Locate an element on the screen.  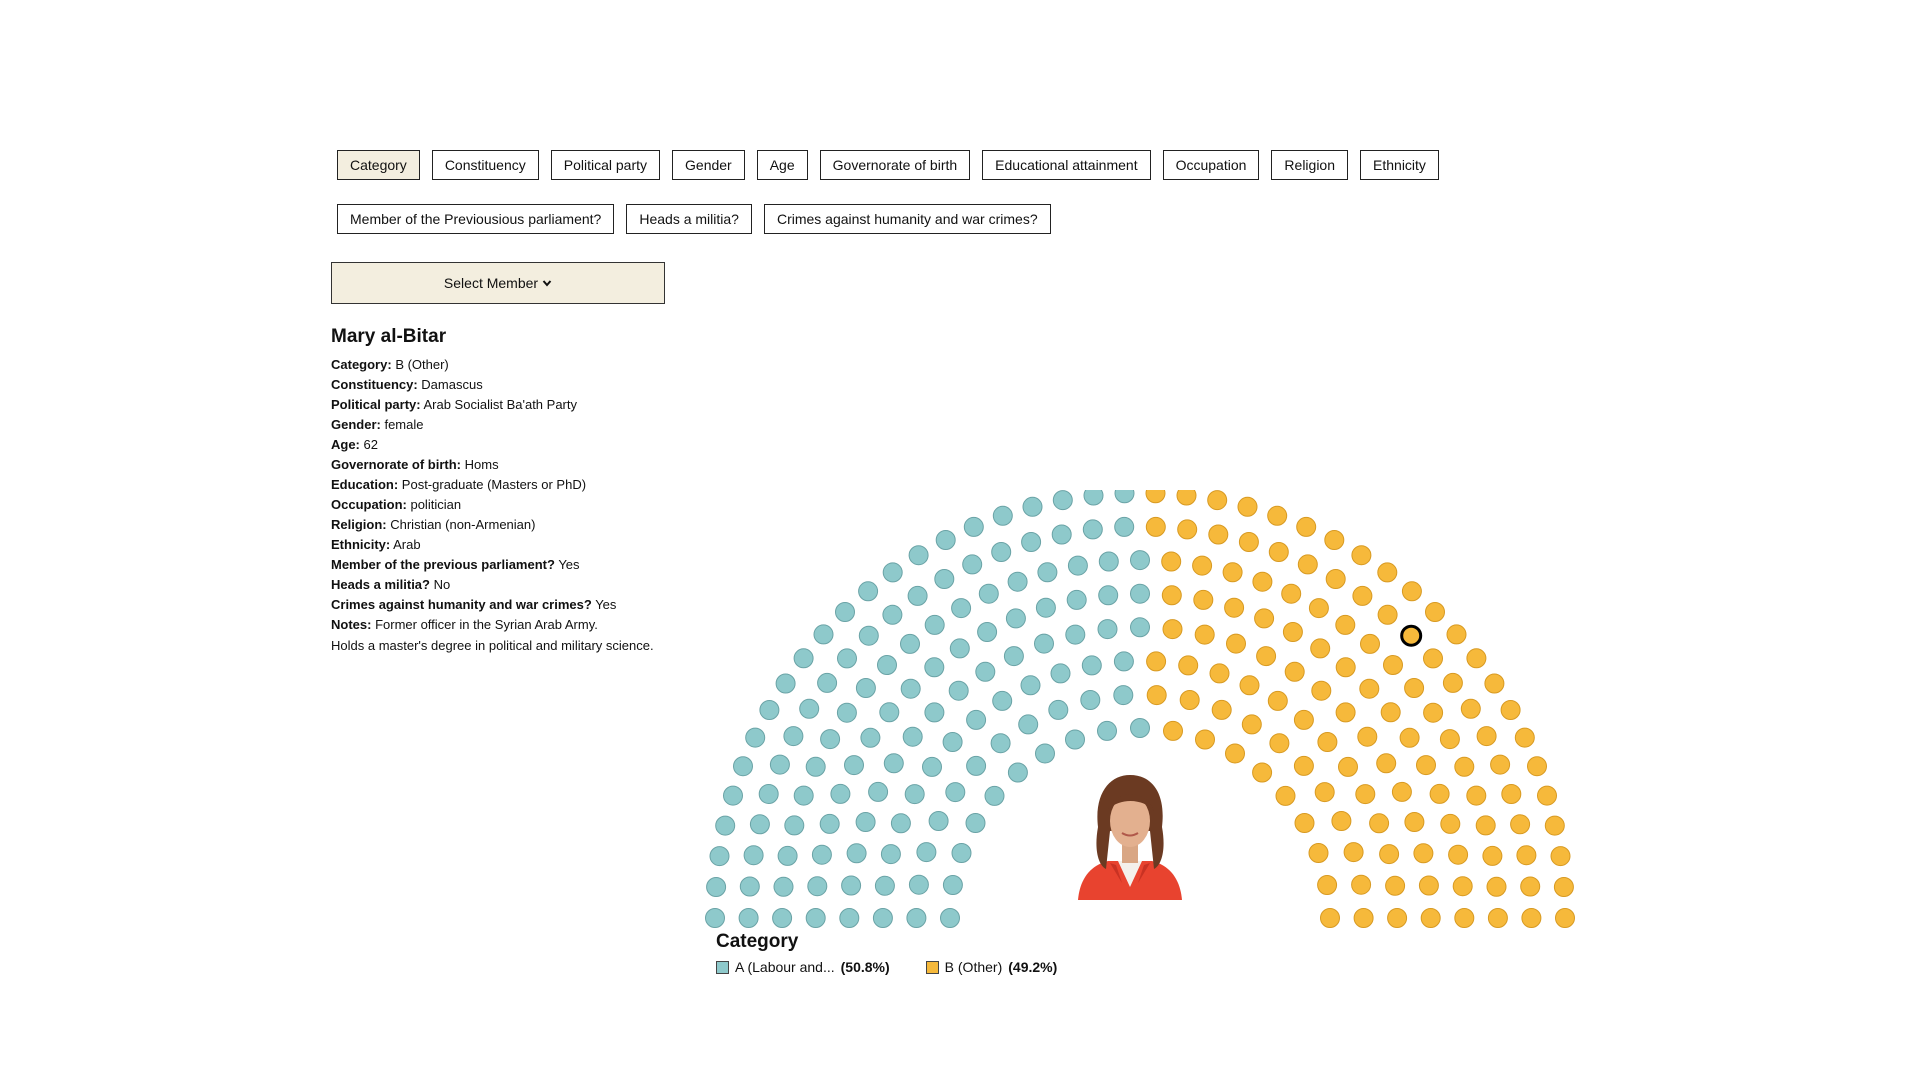
filter-button-governorate-of-birth: Governorate of birth is located at coordinates (895, 165).